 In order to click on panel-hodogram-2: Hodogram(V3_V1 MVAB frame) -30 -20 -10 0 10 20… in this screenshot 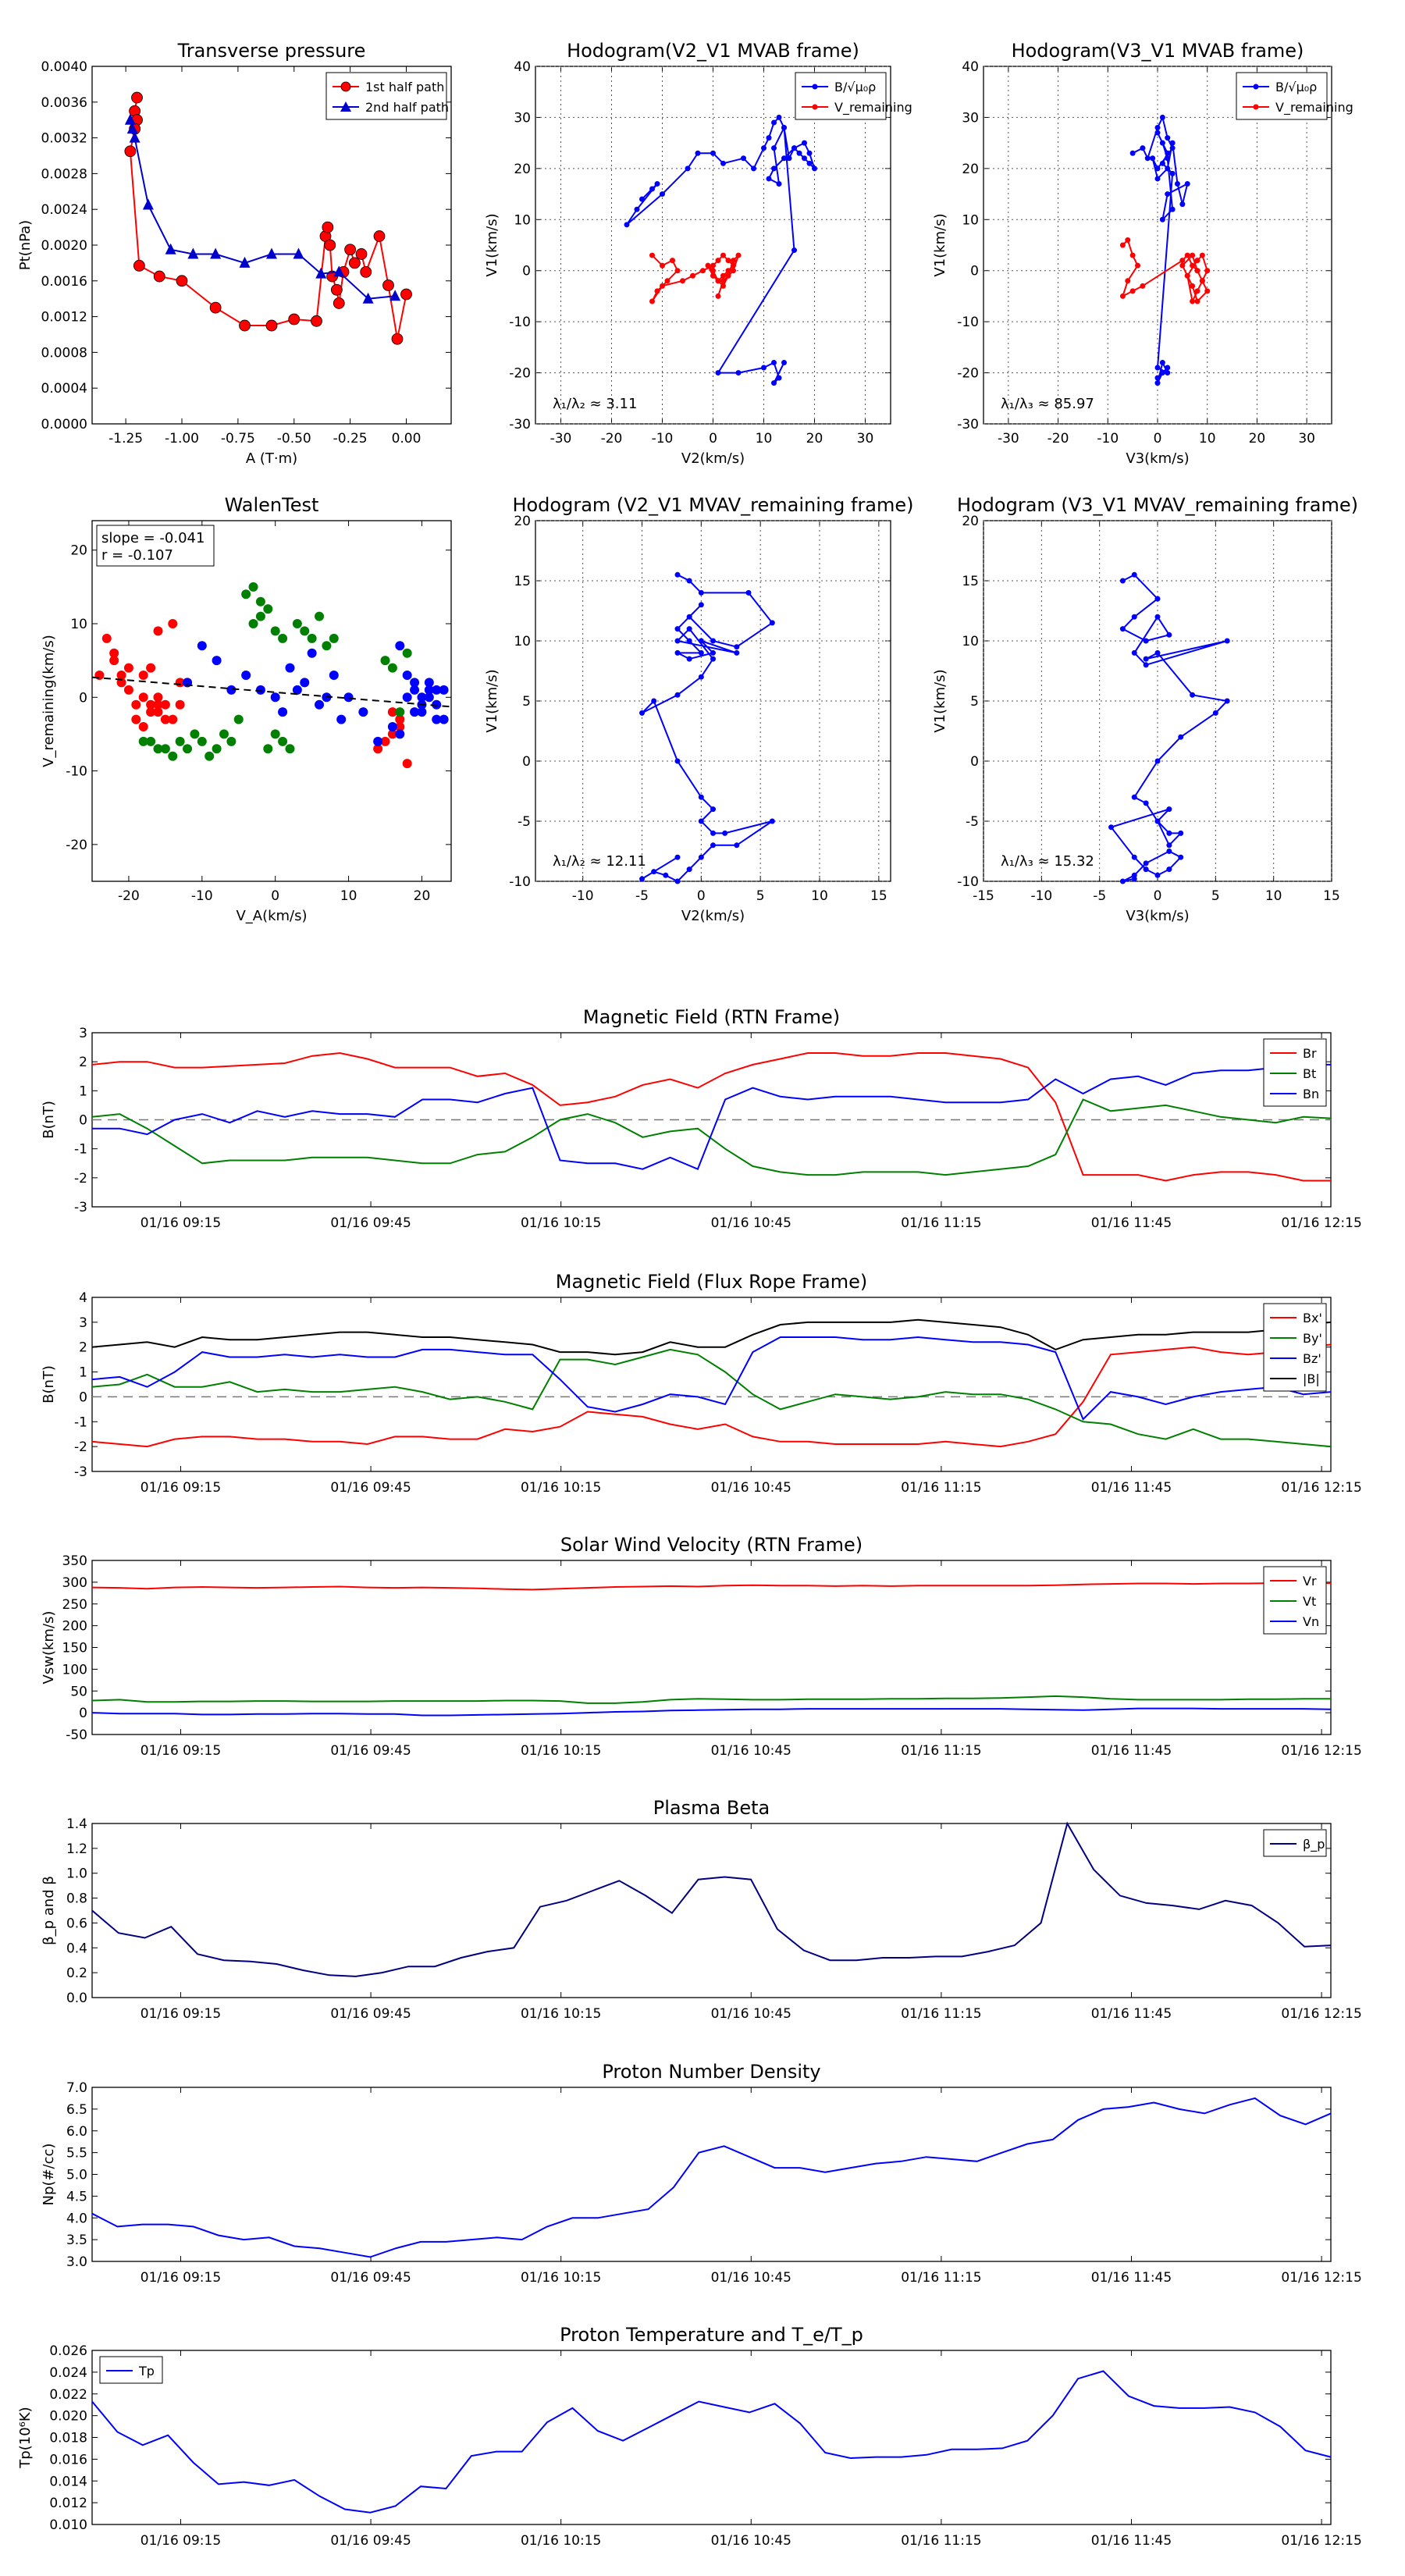, I will do `click(1143, 253)`.